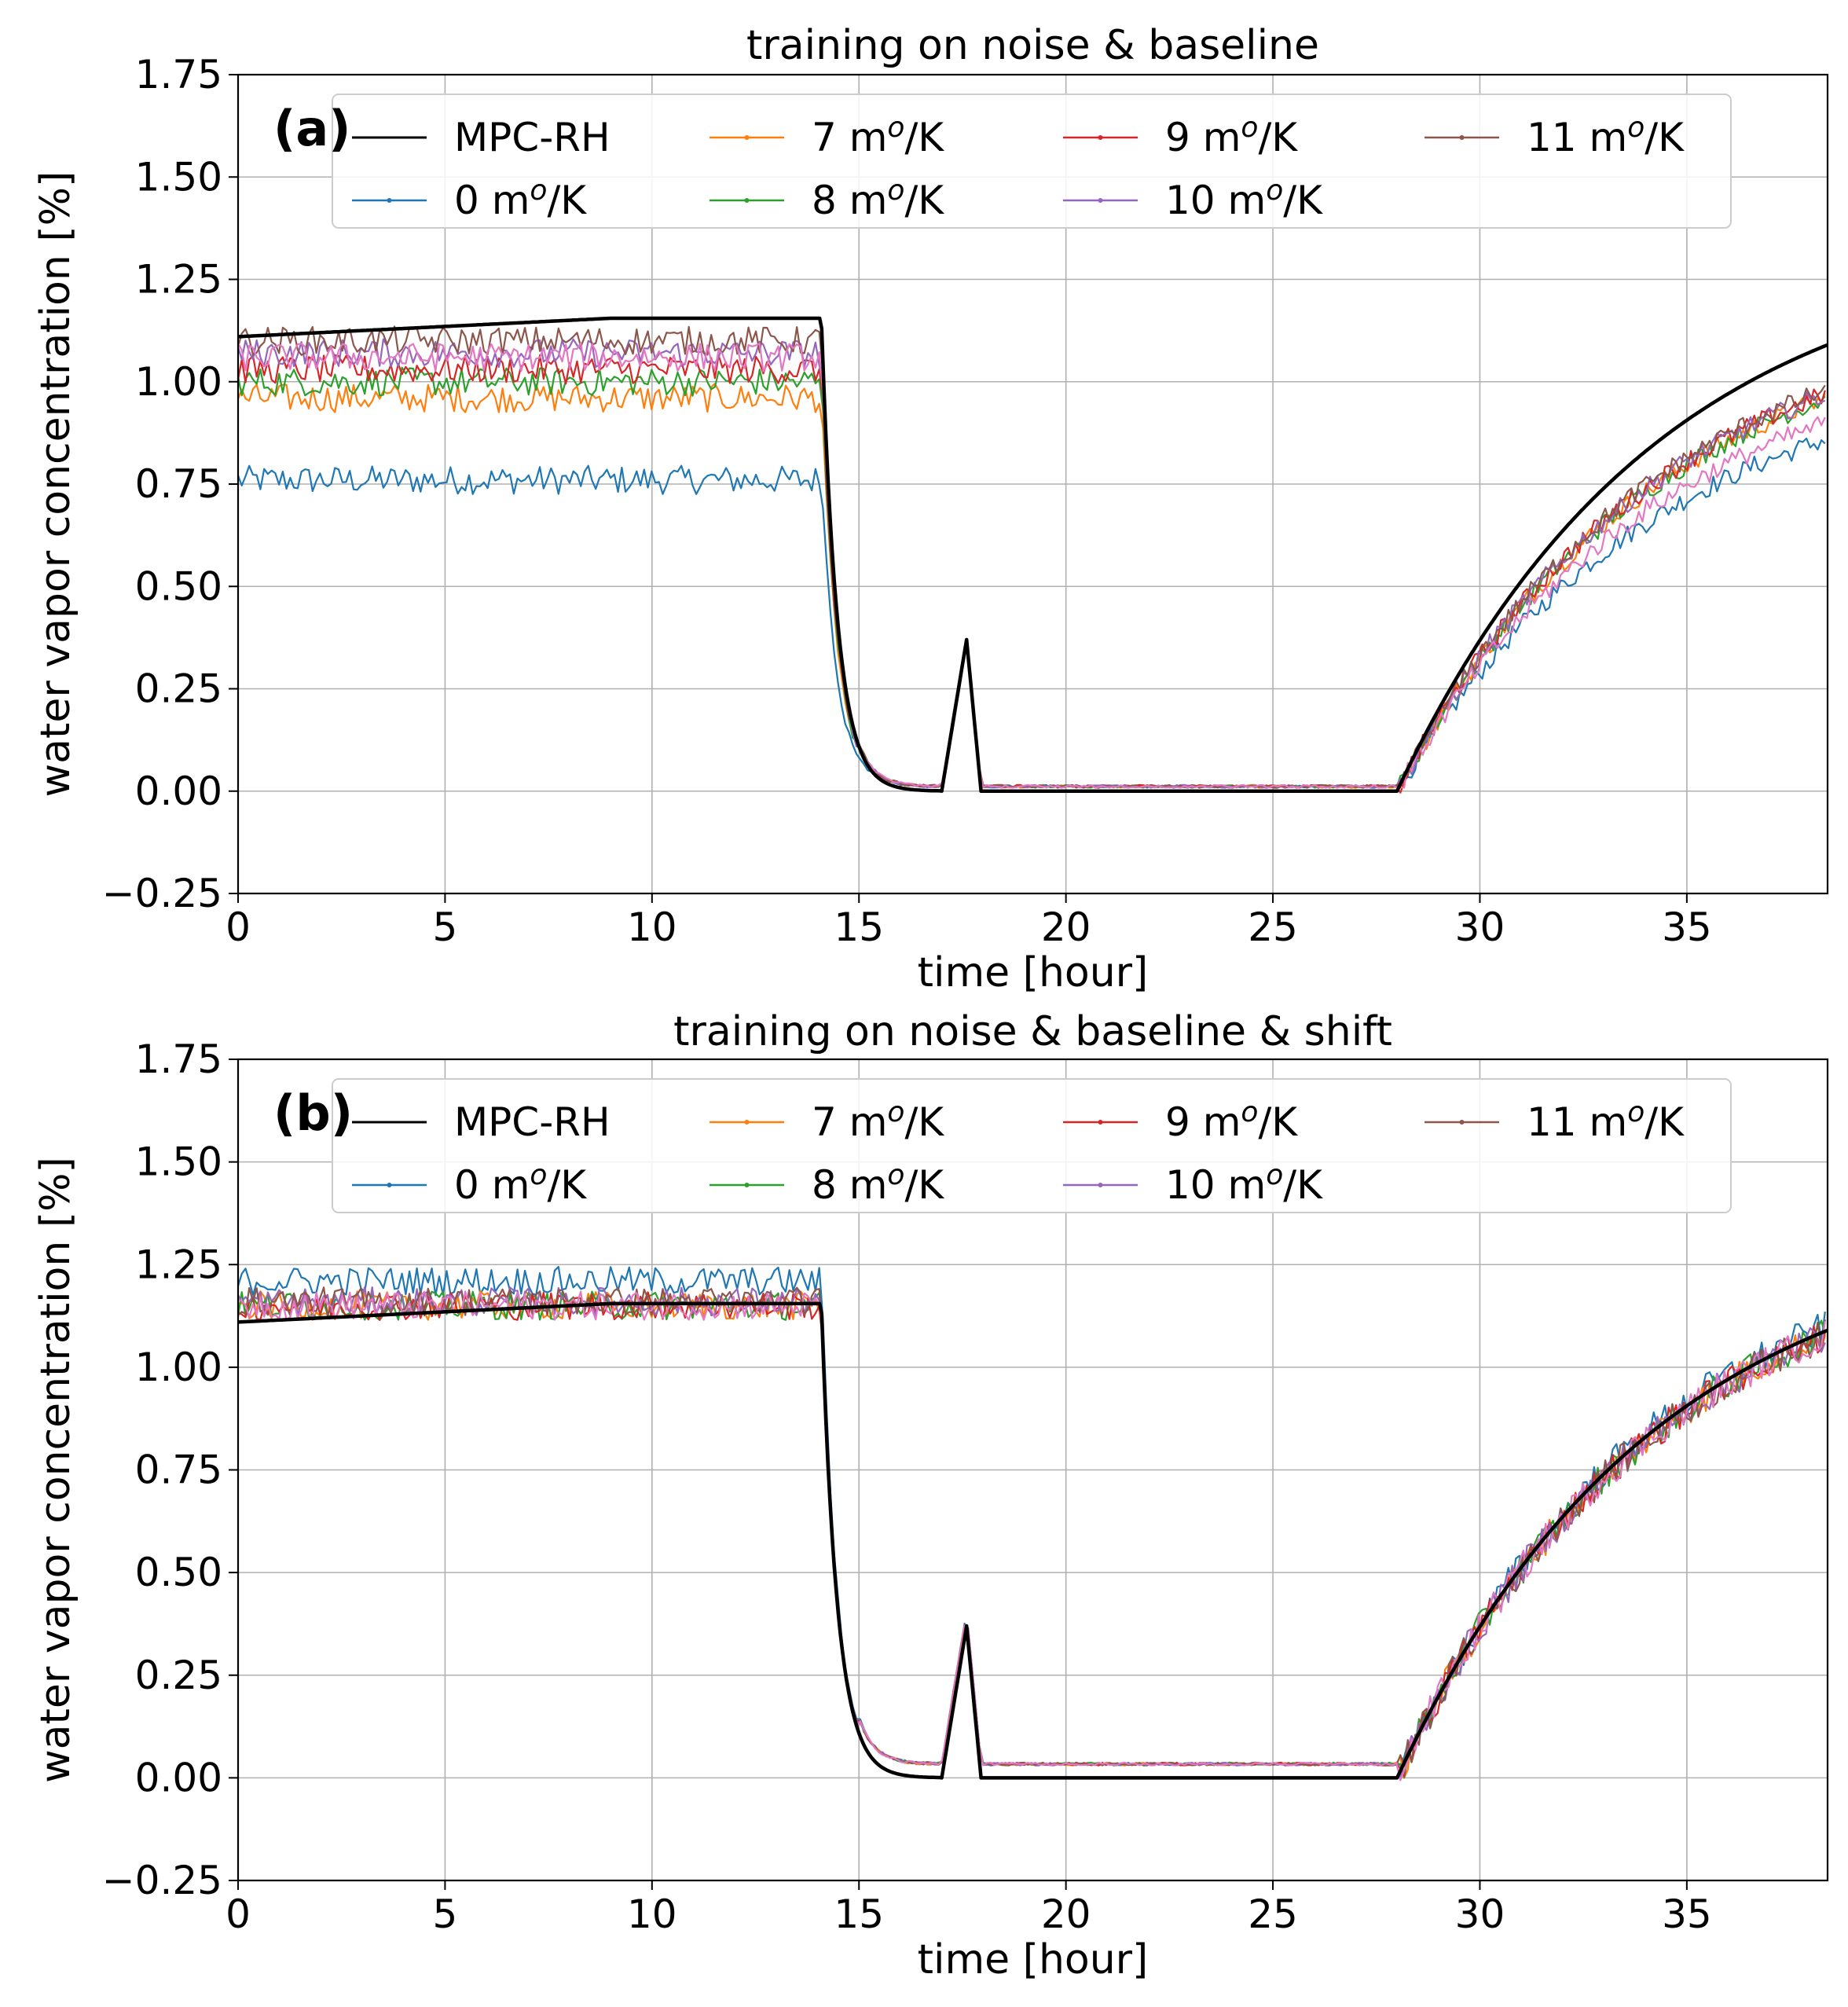 The height and width of the screenshot is (2007, 1848). What do you see at coordinates (313, 1113) in the screenshot?
I see `panel-label: (b)` at bounding box center [313, 1113].